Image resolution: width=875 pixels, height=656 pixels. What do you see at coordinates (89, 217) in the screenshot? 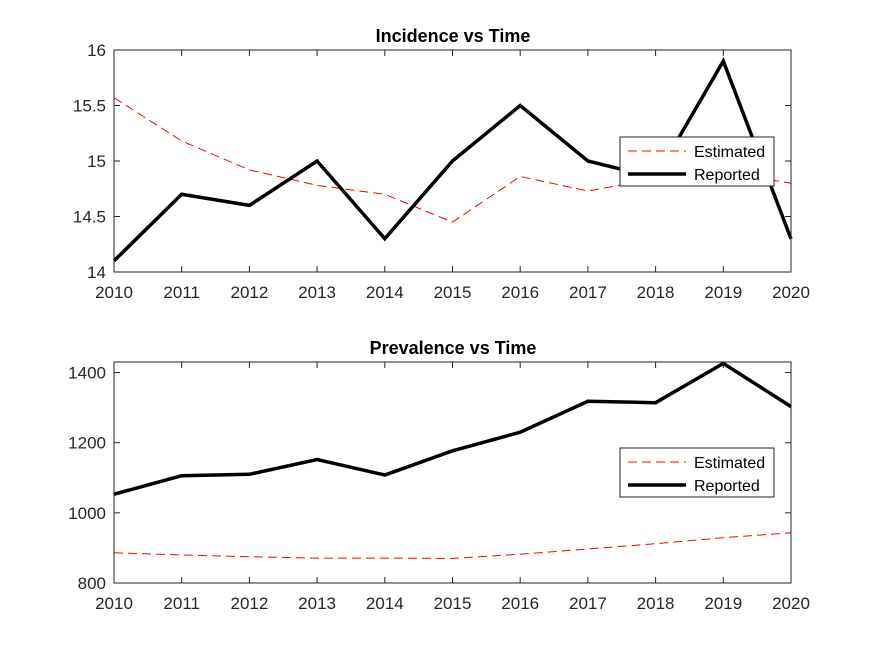
I see `y-tick-label: 14.5` at bounding box center [89, 217].